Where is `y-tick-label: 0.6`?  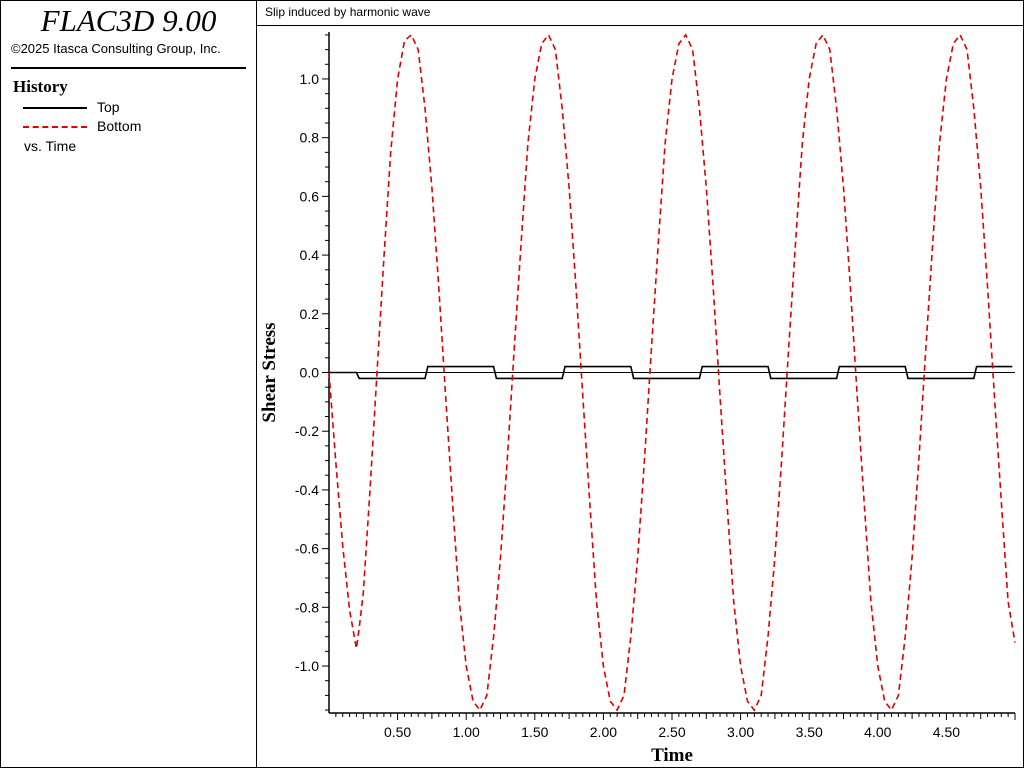
y-tick-label: 0.6 is located at coordinates (310, 196).